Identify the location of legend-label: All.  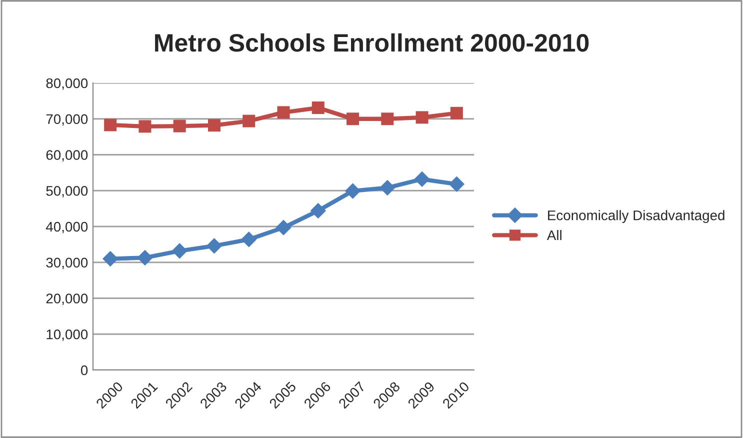
(554, 235).